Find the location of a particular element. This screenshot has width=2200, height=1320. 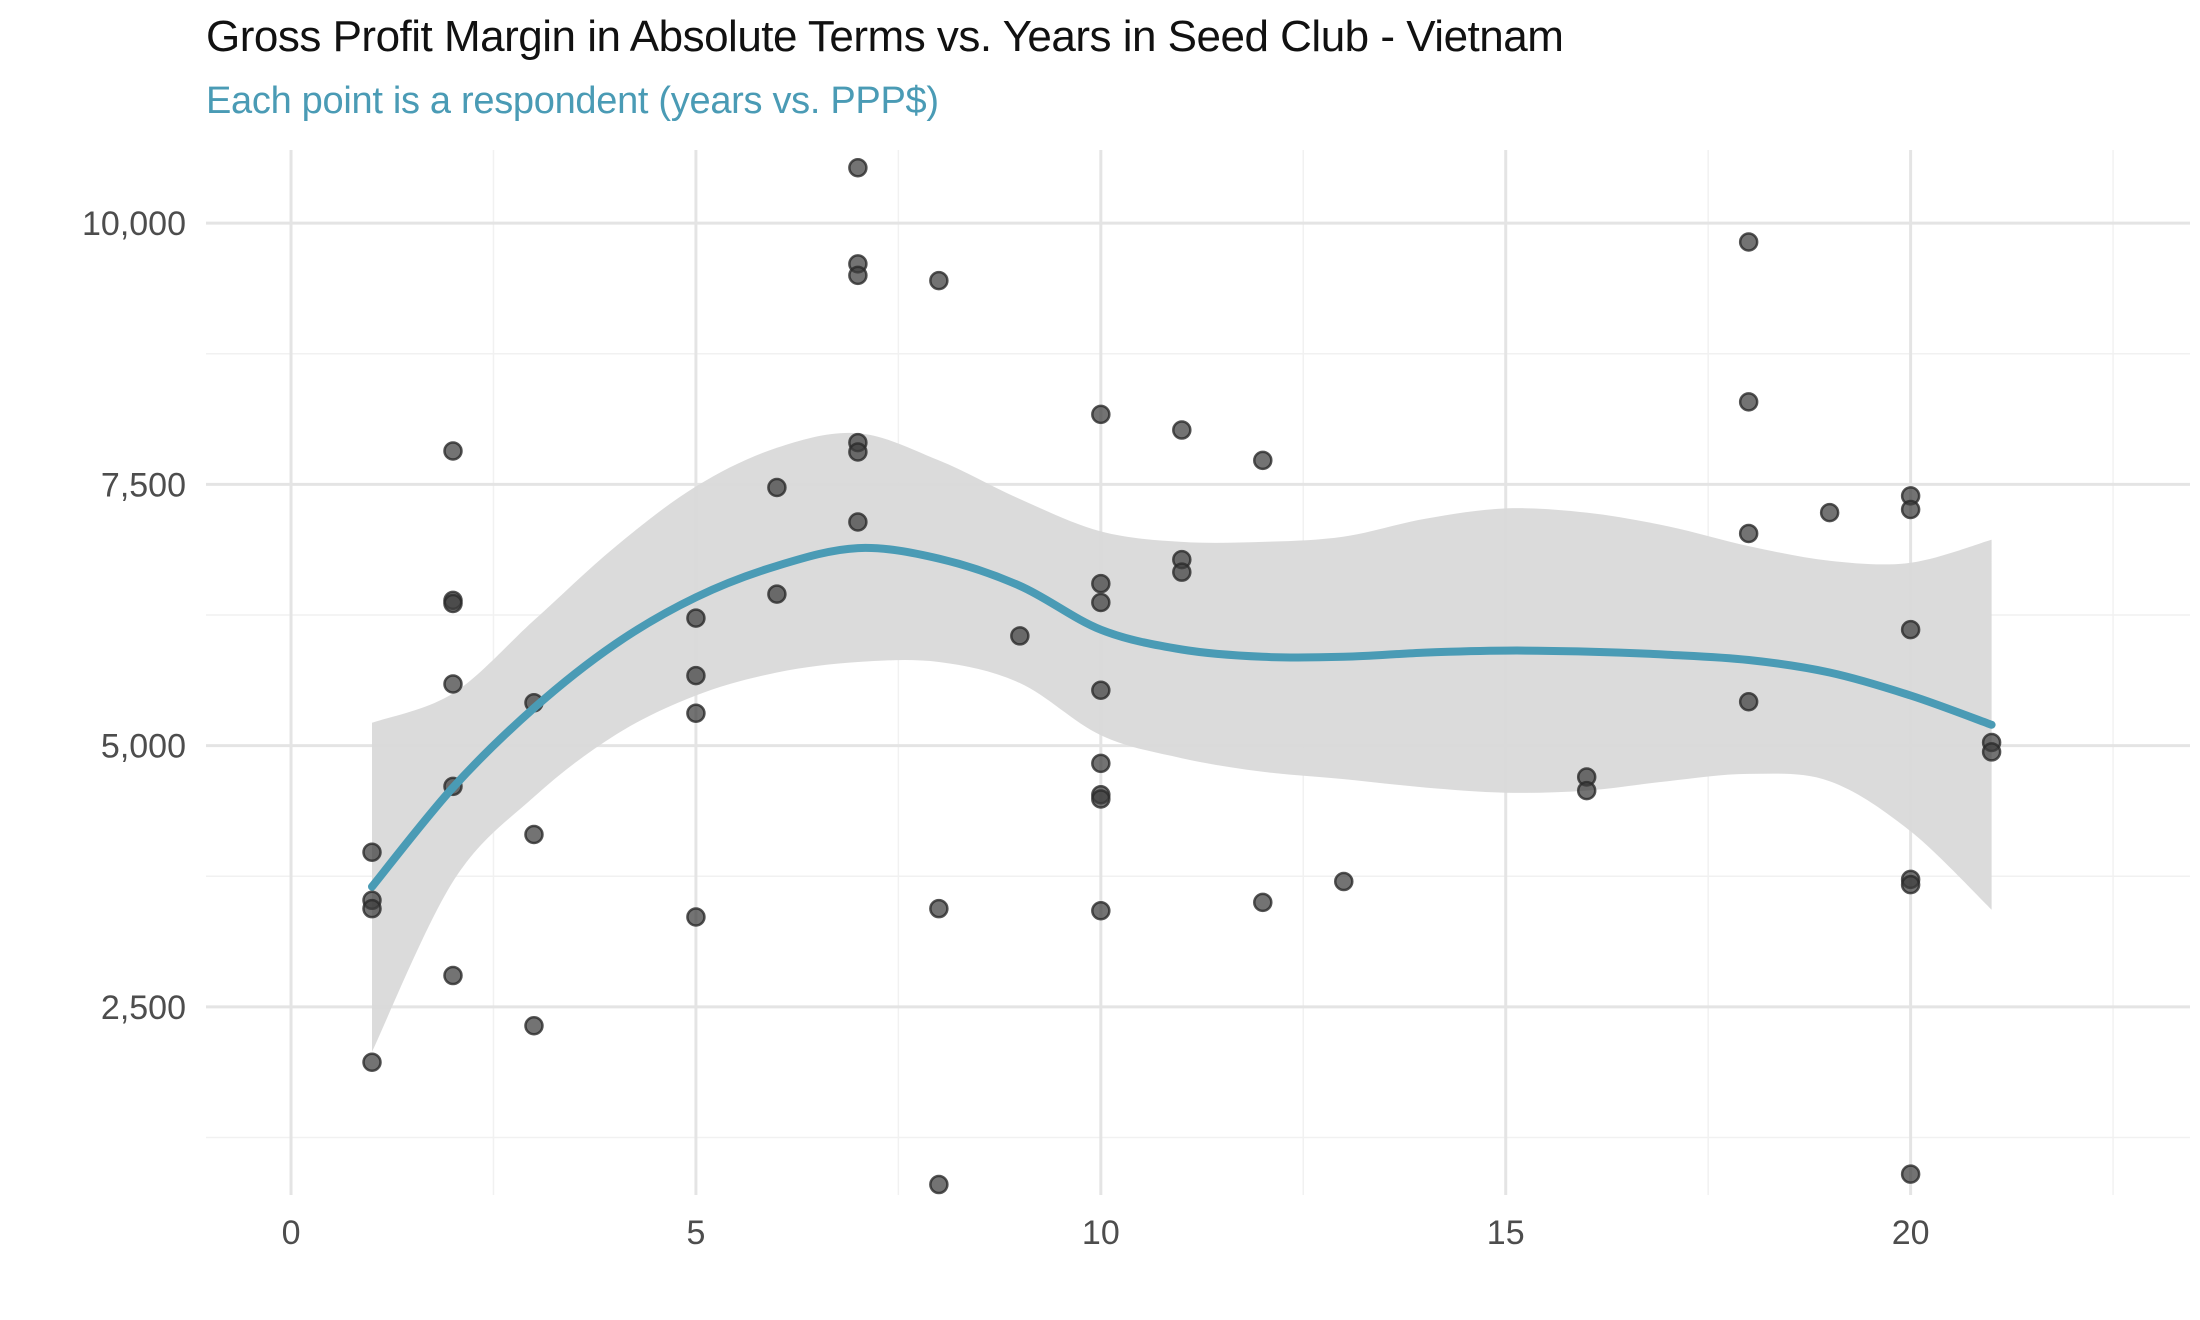

x-axis-tick-labels: 0 5 10 15 20 is located at coordinates (1106, 1233).